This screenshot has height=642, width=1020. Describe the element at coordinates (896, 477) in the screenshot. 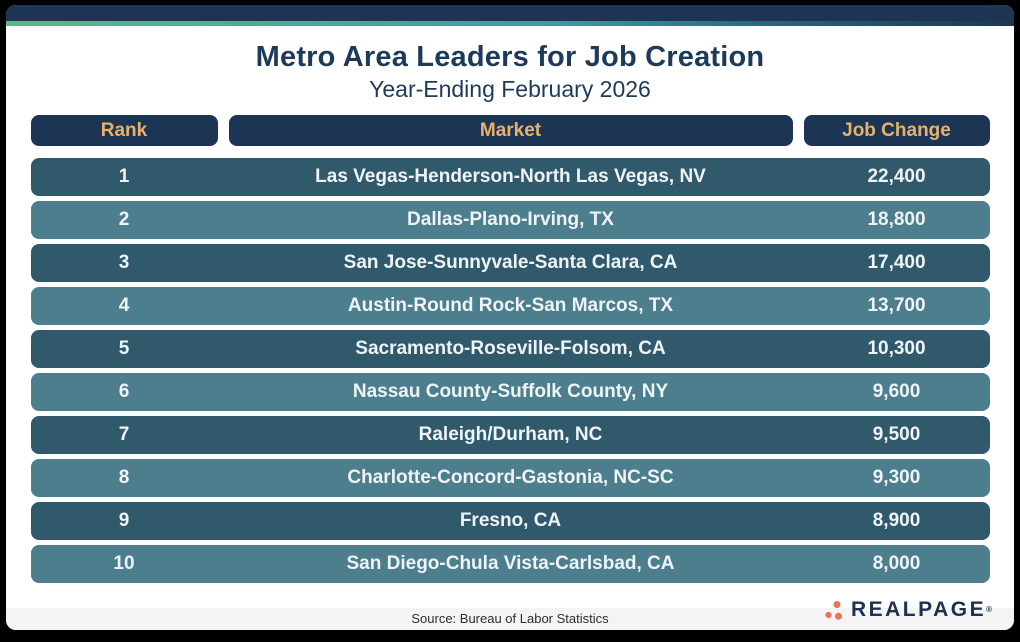

I see `job-change-cell: 9,300` at that location.